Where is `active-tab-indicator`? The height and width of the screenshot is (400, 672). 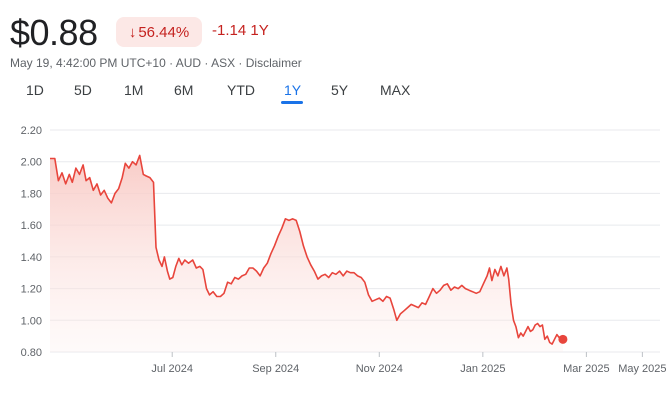
active-tab-indicator is located at coordinates (292, 102).